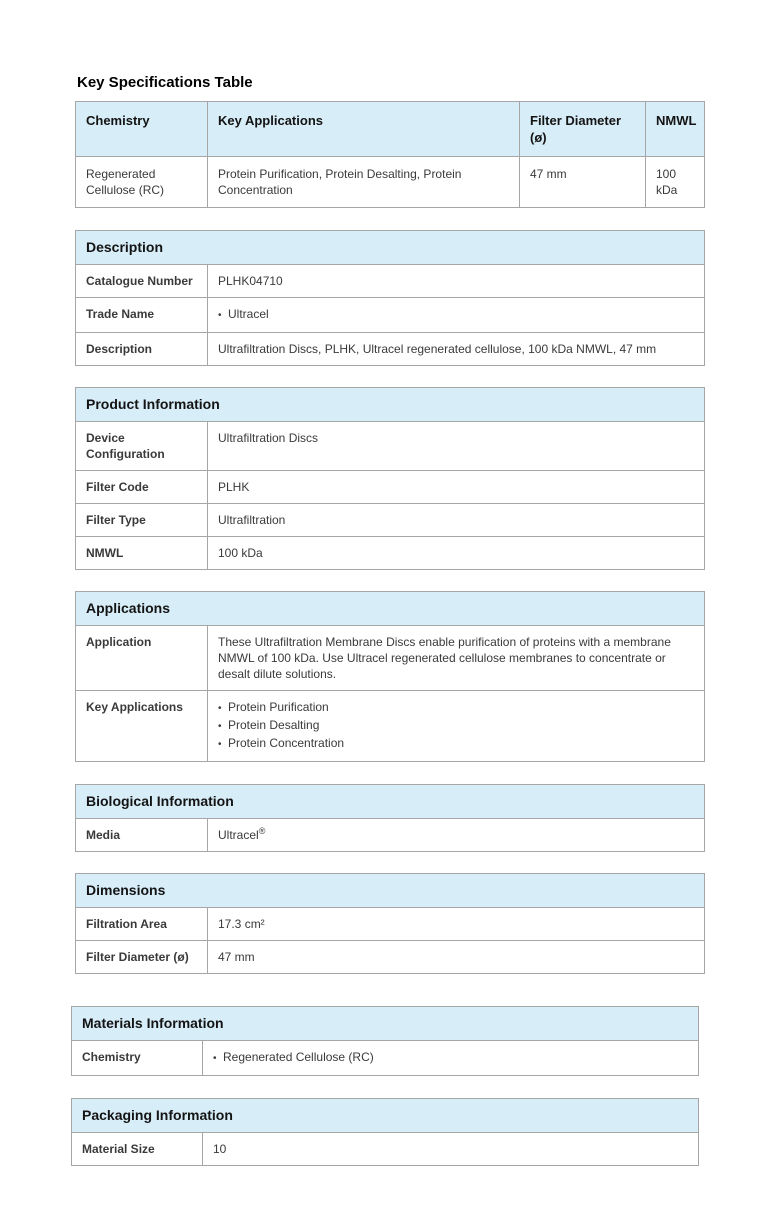  What do you see at coordinates (141, 487) in the screenshot?
I see `row-label: Filter Code` at bounding box center [141, 487].